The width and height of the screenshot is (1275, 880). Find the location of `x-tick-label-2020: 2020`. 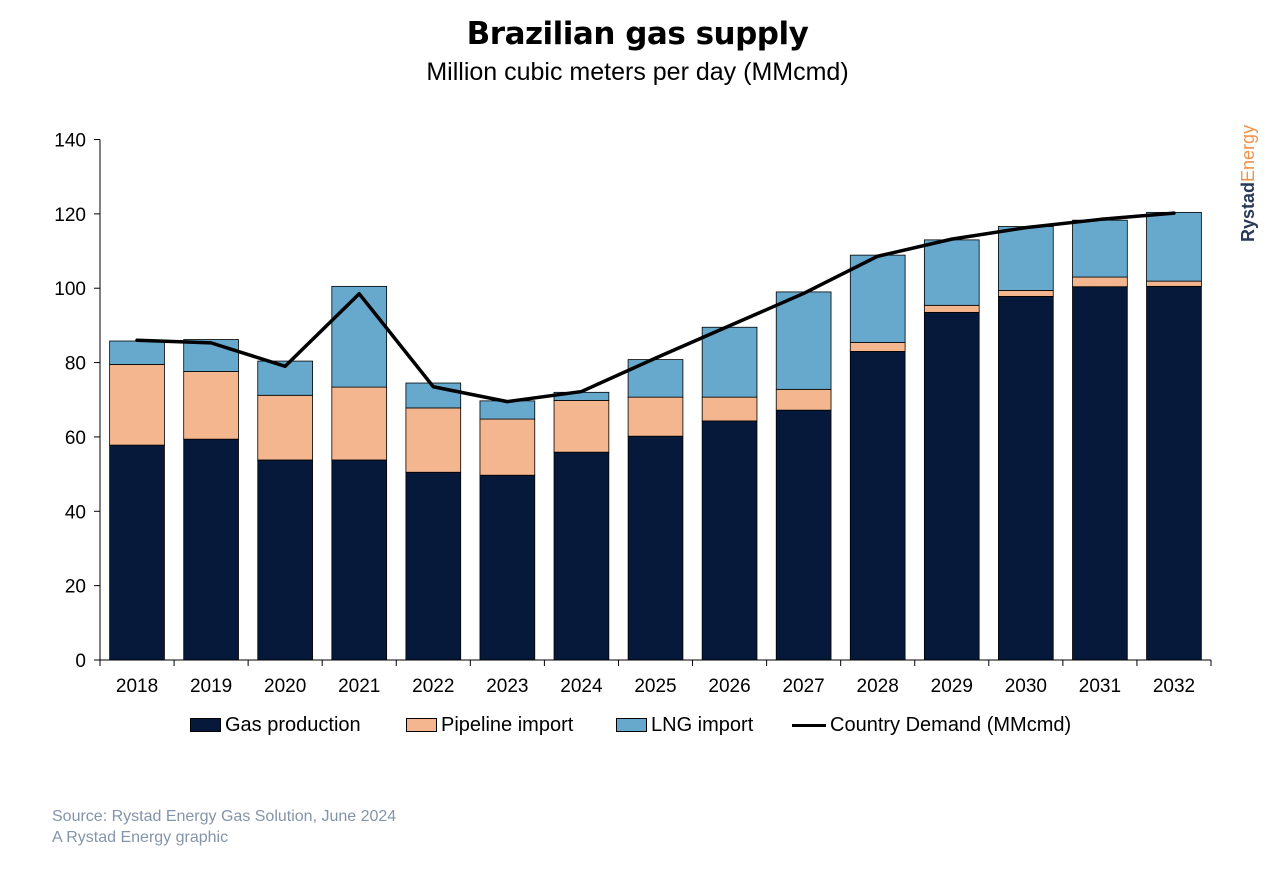

x-tick-label-2020: 2020 is located at coordinates (285, 686).